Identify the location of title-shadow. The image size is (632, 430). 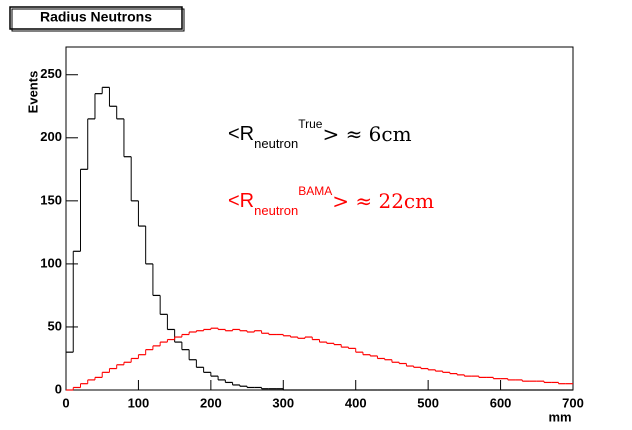
(98, 20).